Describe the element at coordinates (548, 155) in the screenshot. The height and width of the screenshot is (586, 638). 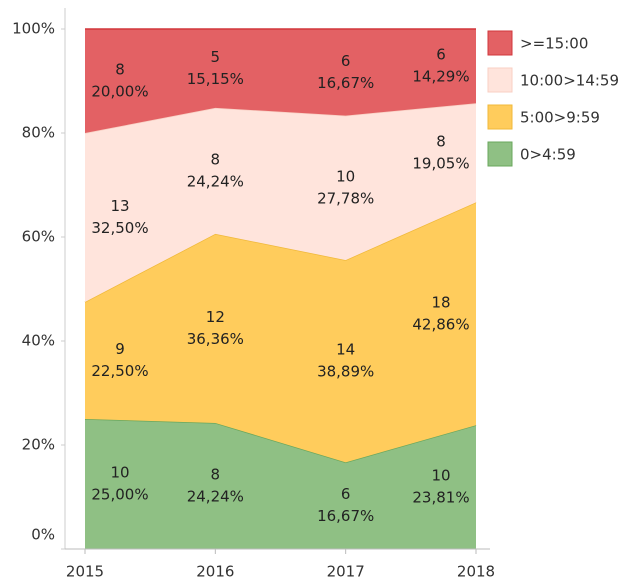
I see `legend-label: 0>4:59` at that location.